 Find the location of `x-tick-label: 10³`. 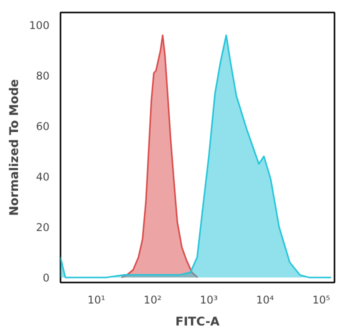

x-tick-label: 10³ is located at coordinates (209, 300).